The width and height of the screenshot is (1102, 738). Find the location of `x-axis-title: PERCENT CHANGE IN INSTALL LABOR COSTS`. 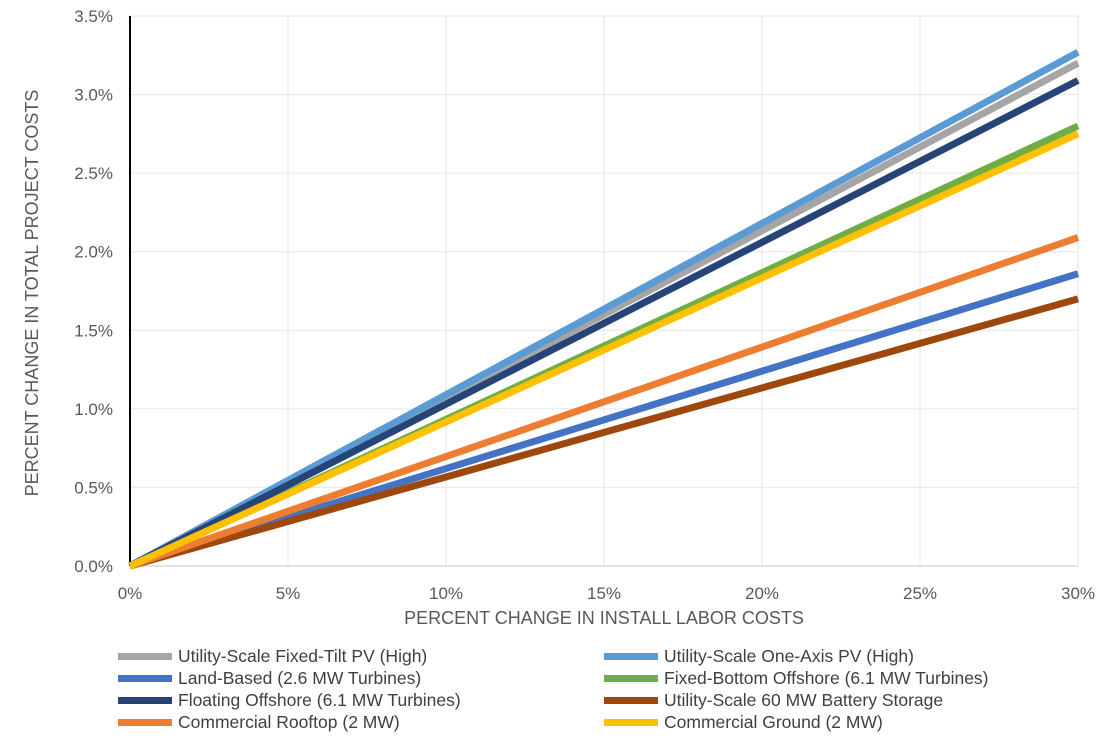

x-axis-title: PERCENT CHANGE IN INSTALL LABOR COSTS is located at coordinates (604, 618).